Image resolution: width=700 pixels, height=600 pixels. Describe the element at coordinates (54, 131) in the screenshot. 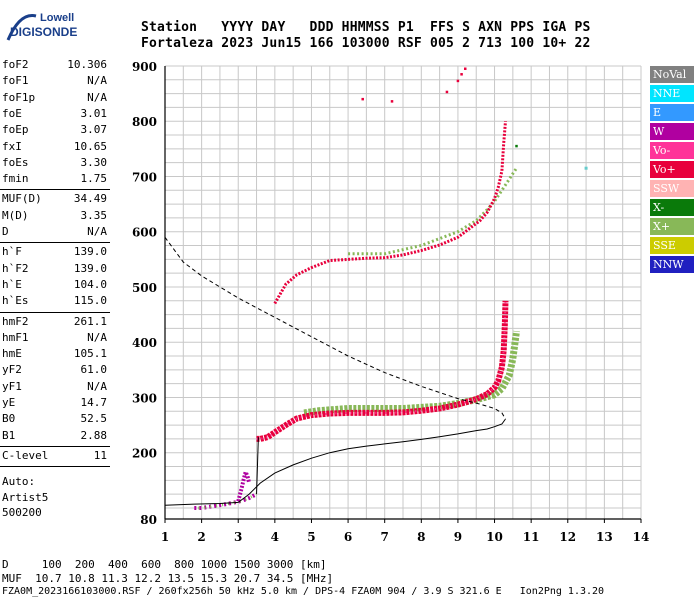

I see `param-row: foEp 3.07` at that location.